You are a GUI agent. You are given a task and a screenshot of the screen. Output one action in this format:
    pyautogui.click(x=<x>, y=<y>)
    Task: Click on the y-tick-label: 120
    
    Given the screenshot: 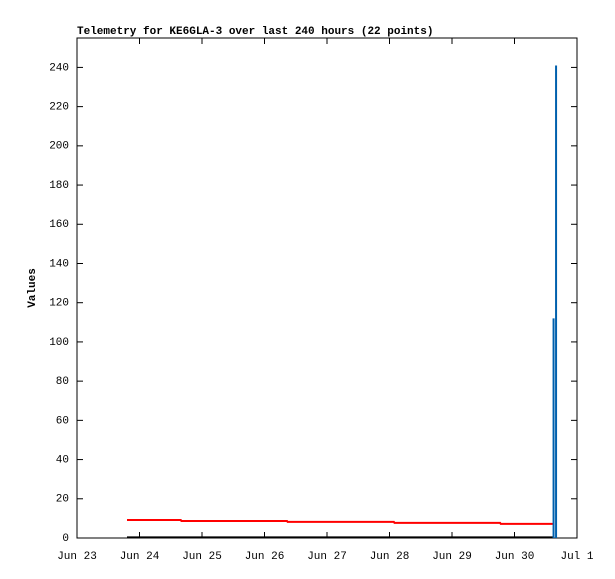 What is the action you would take?
    pyautogui.click(x=59, y=304)
    